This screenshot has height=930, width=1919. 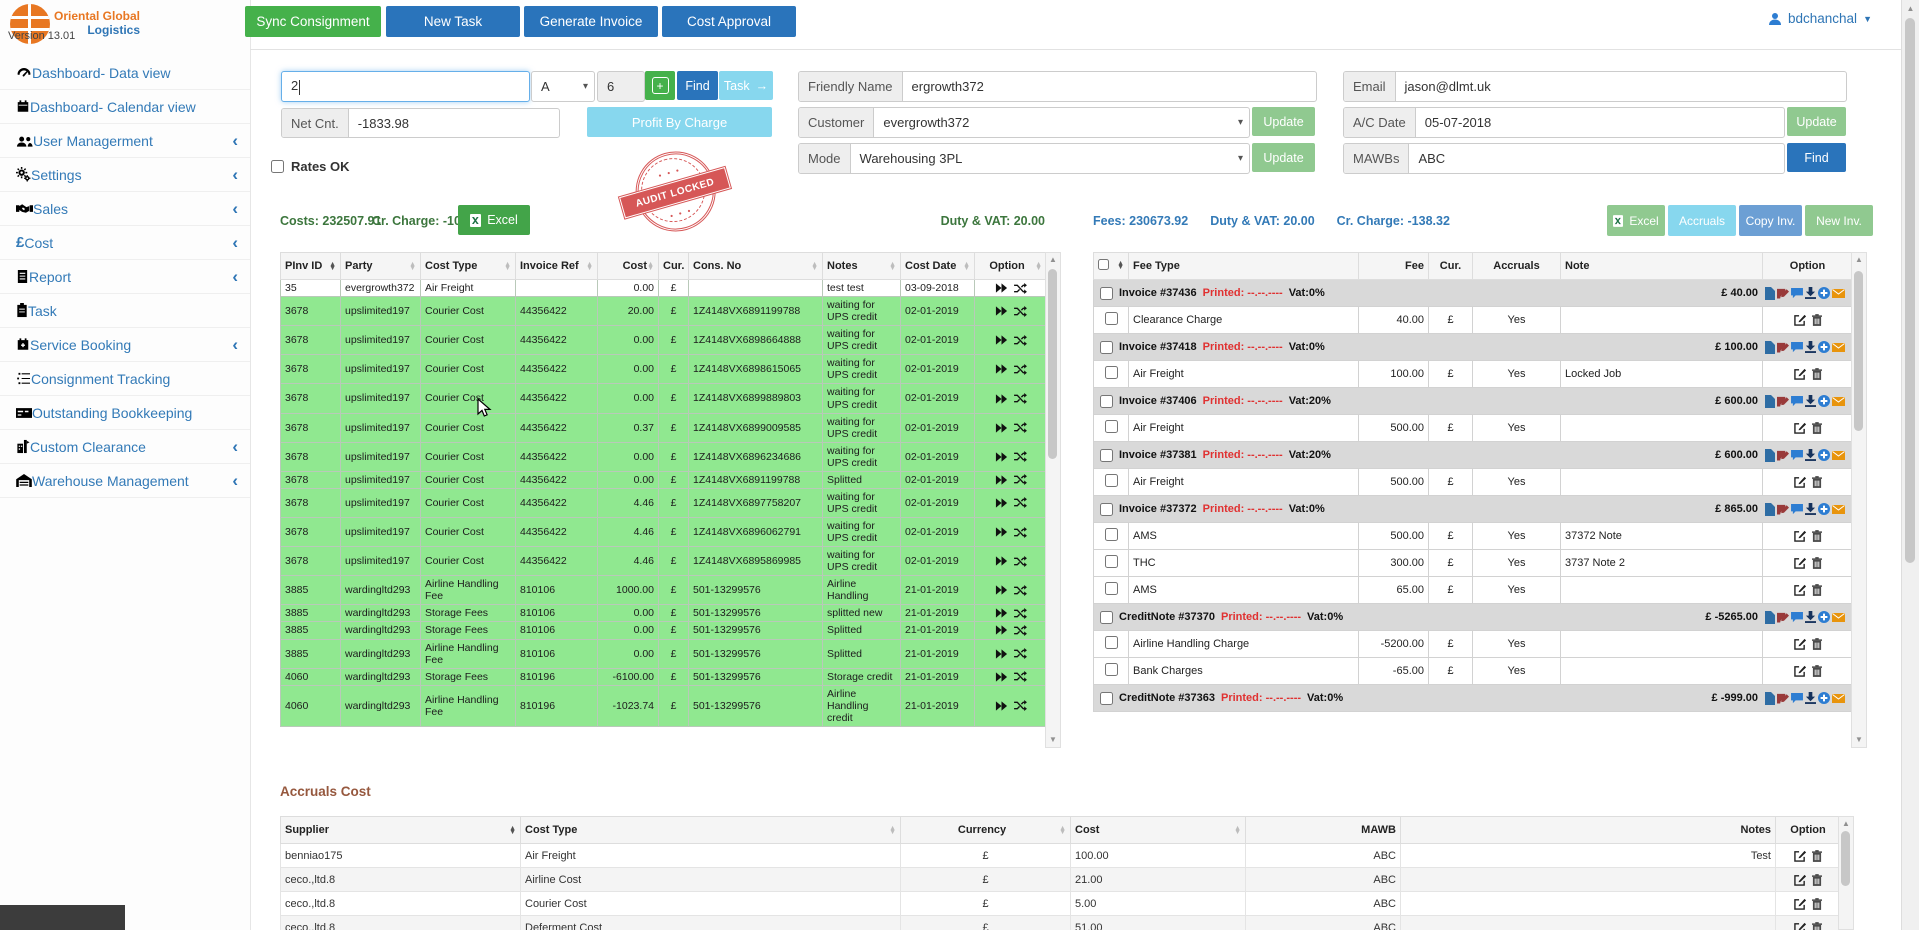 What do you see at coordinates (1859, 500) in the screenshot?
I see `fees-scrollbar: ▲ ▼` at bounding box center [1859, 500].